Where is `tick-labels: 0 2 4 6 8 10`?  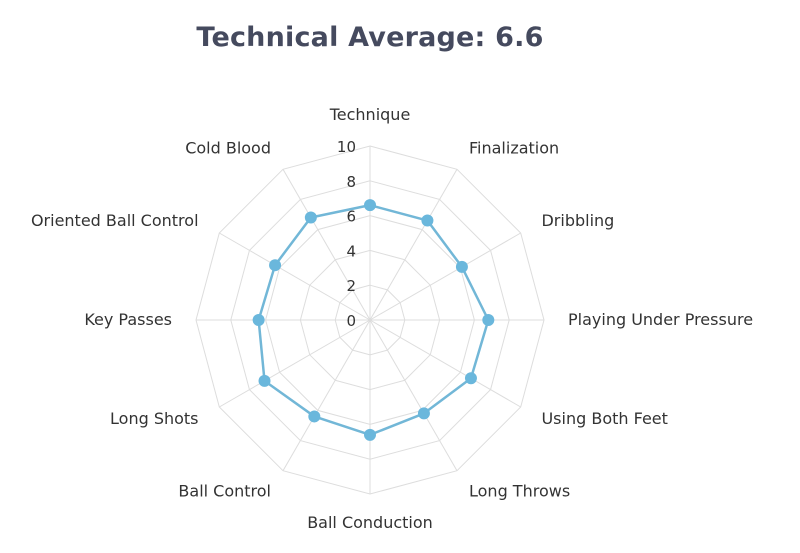 tick-labels: 0 2 4 6 8 10 is located at coordinates (346, 234).